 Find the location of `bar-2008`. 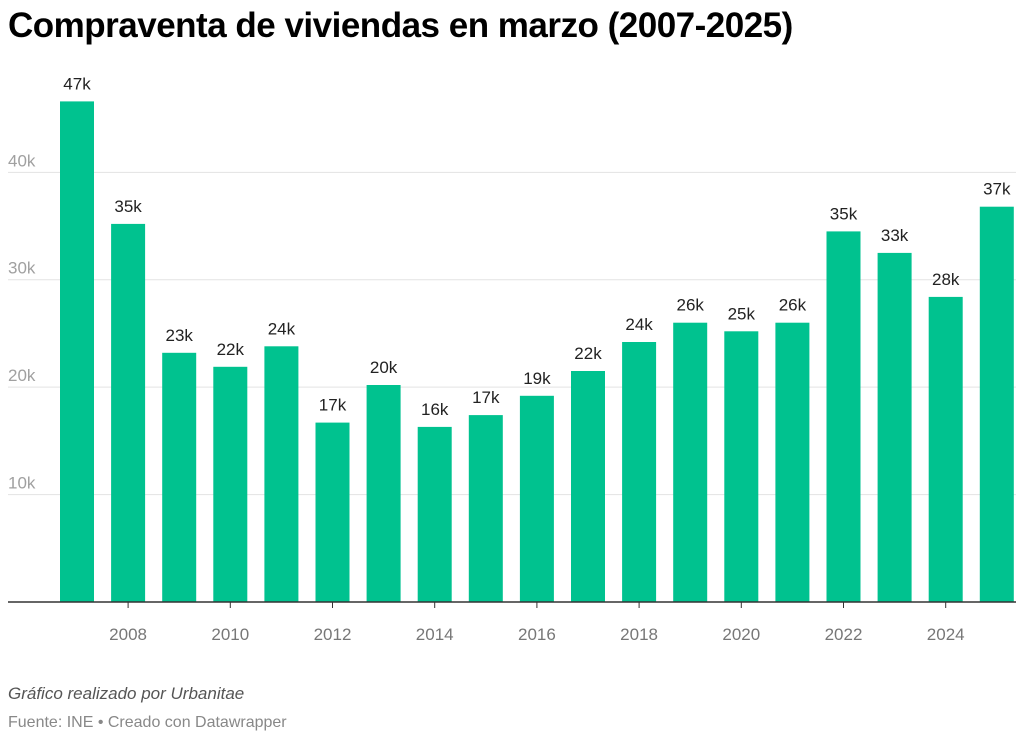

bar-2008 is located at coordinates (128, 412).